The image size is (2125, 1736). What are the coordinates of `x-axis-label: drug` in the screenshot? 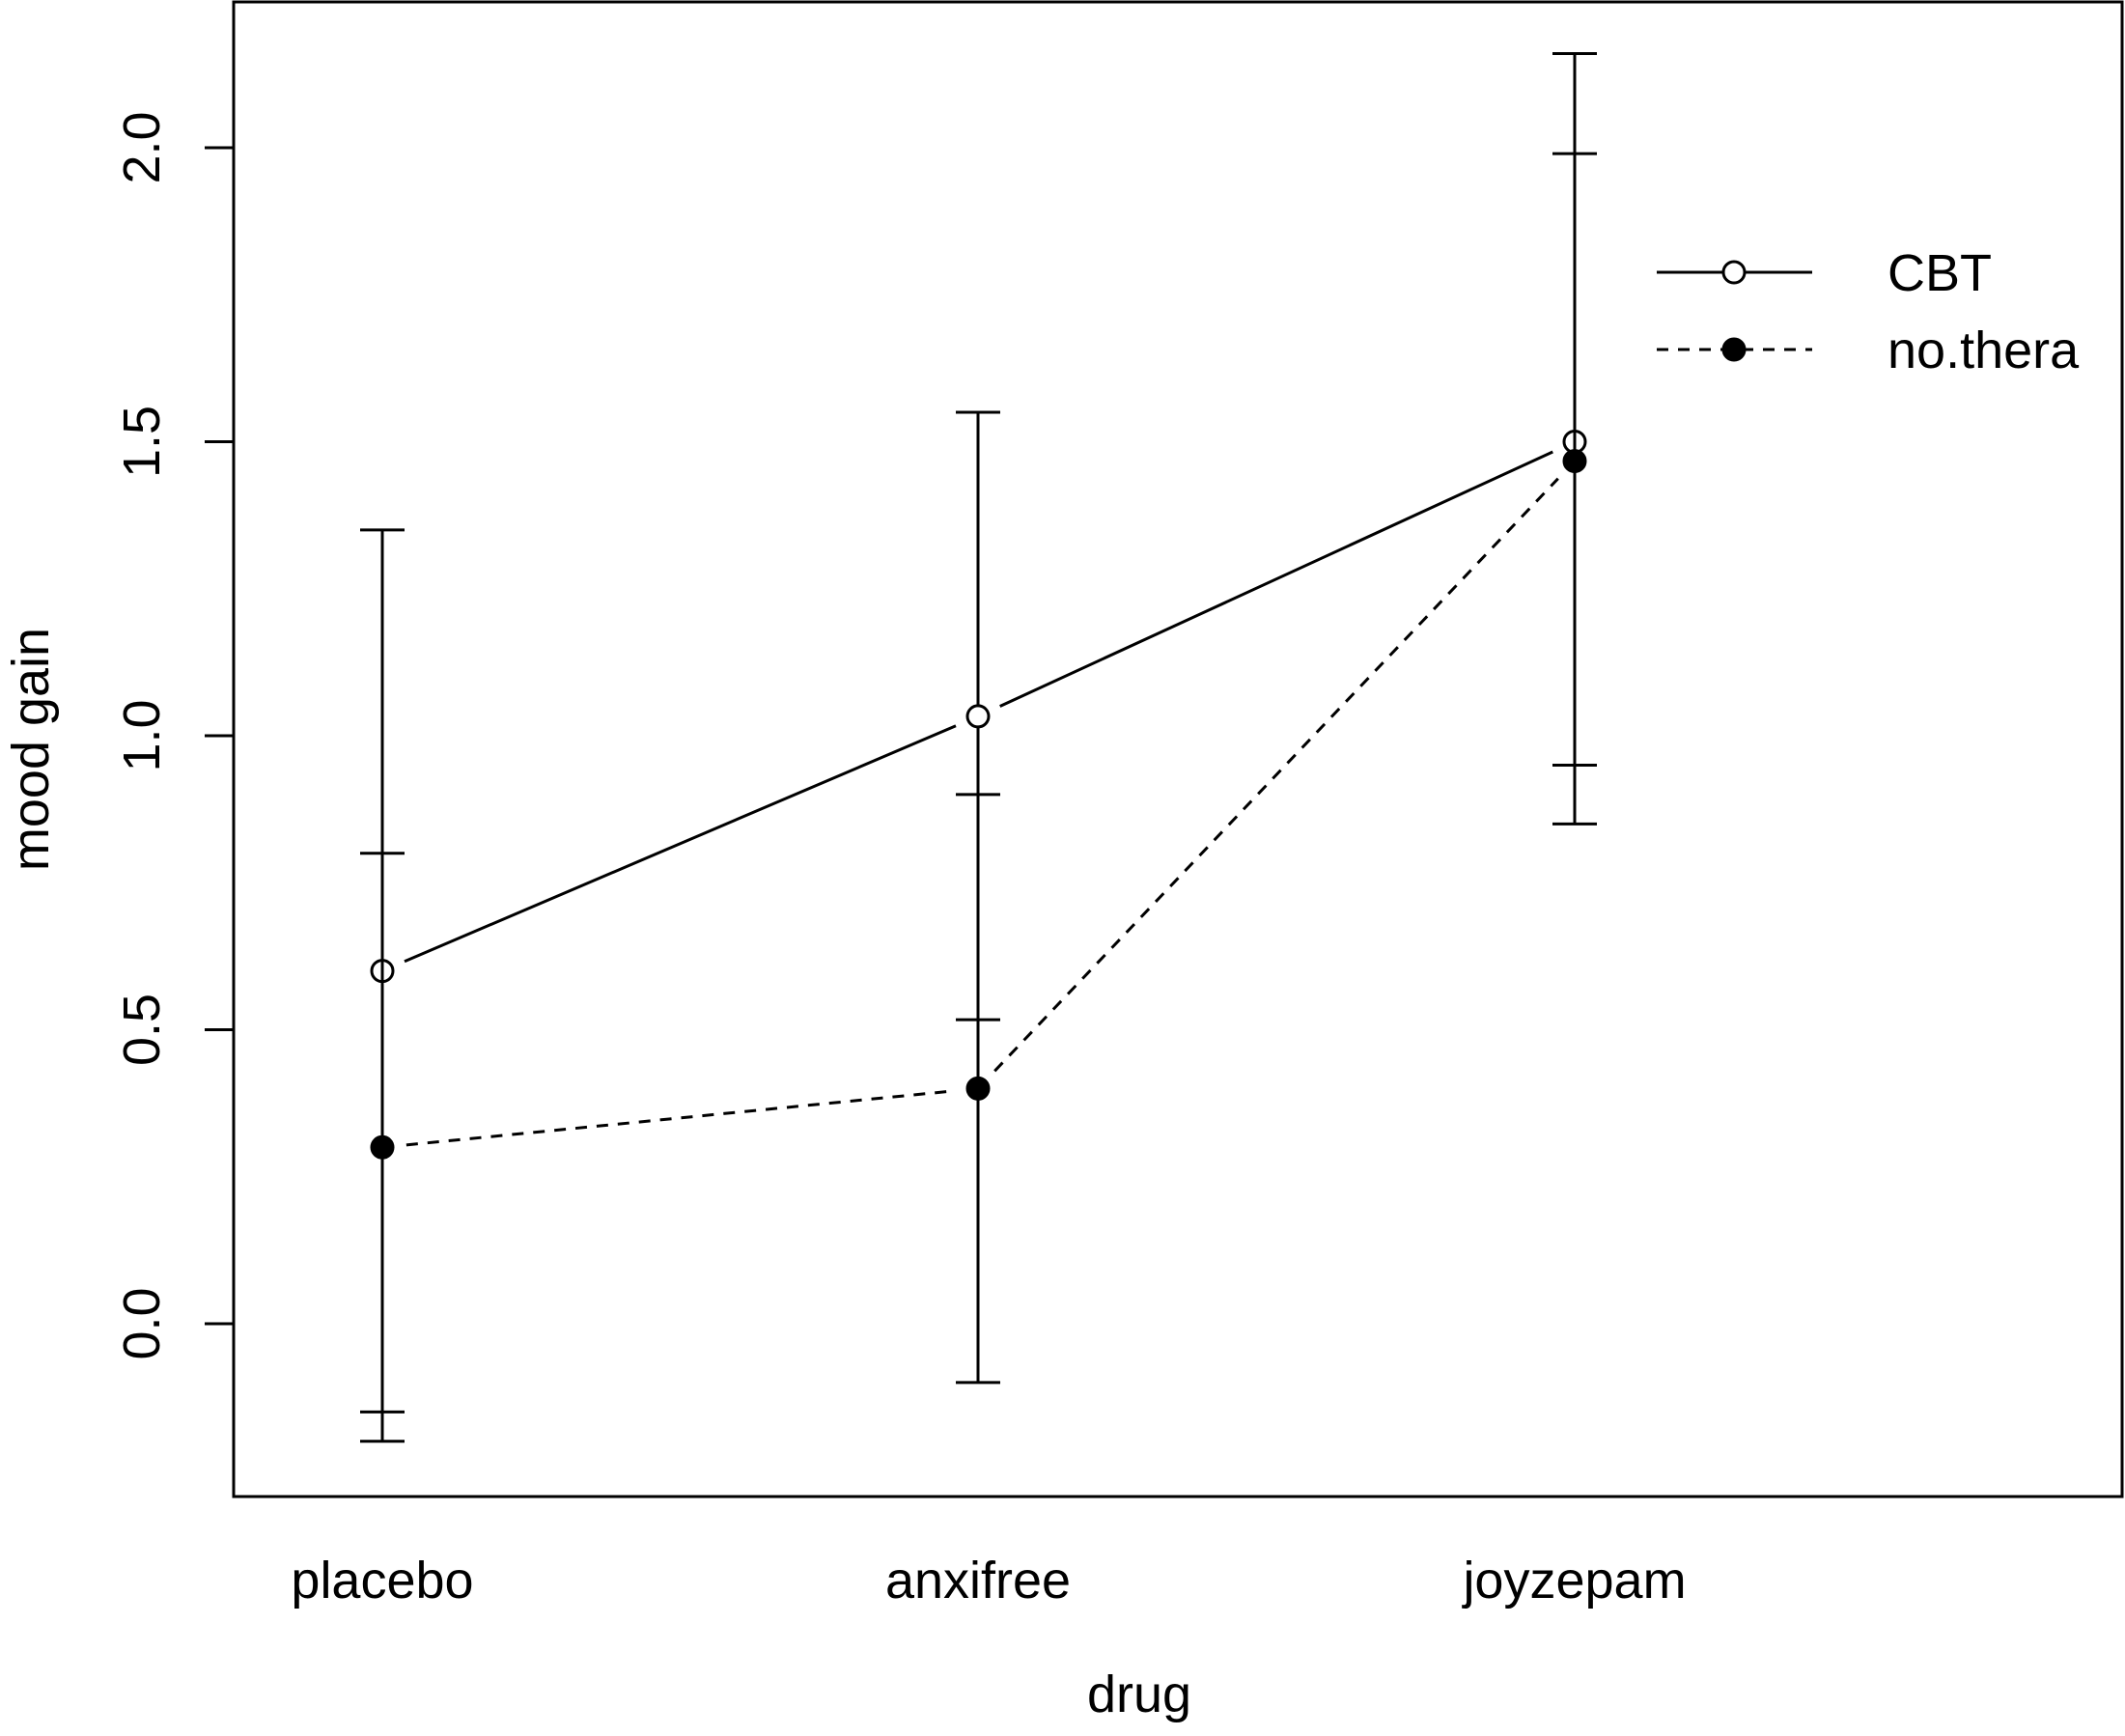 It's located at (1139, 1695).